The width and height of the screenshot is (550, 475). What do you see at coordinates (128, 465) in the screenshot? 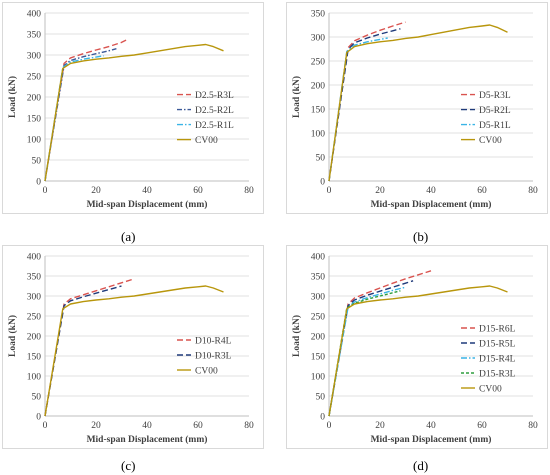
I see `caption-c: (c)` at bounding box center [128, 465].